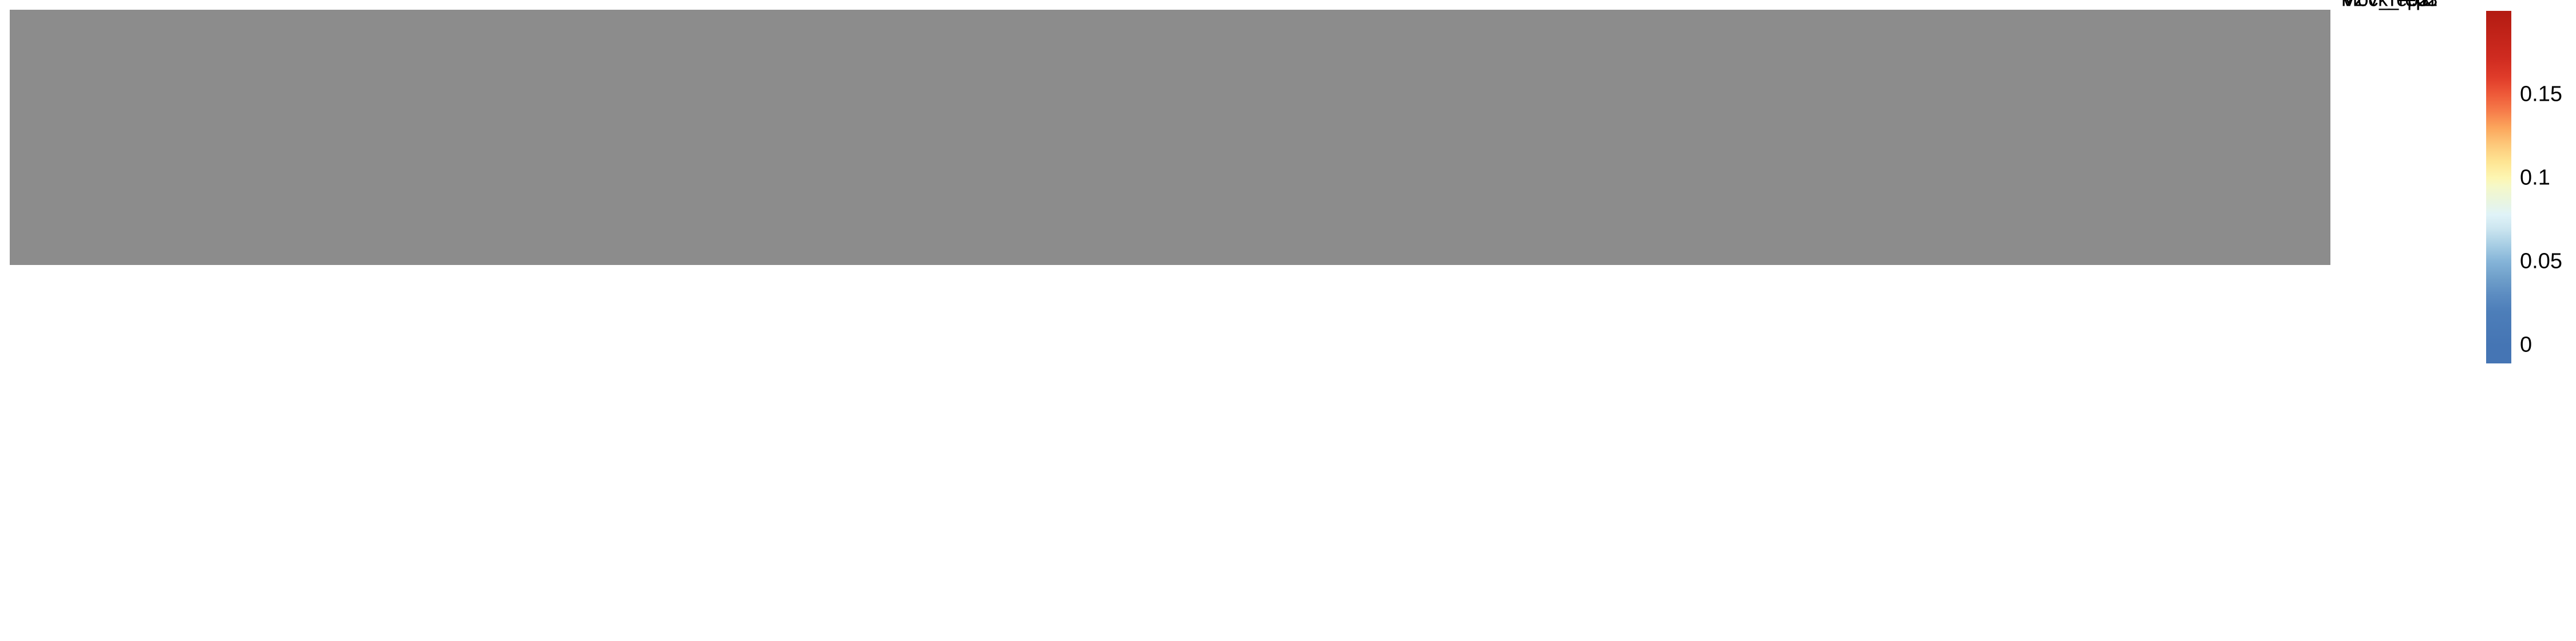  What do you see at coordinates (2526, 345) in the screenshot?
I see `legend-tick-label: 0` at bounding box center [2526, 345].